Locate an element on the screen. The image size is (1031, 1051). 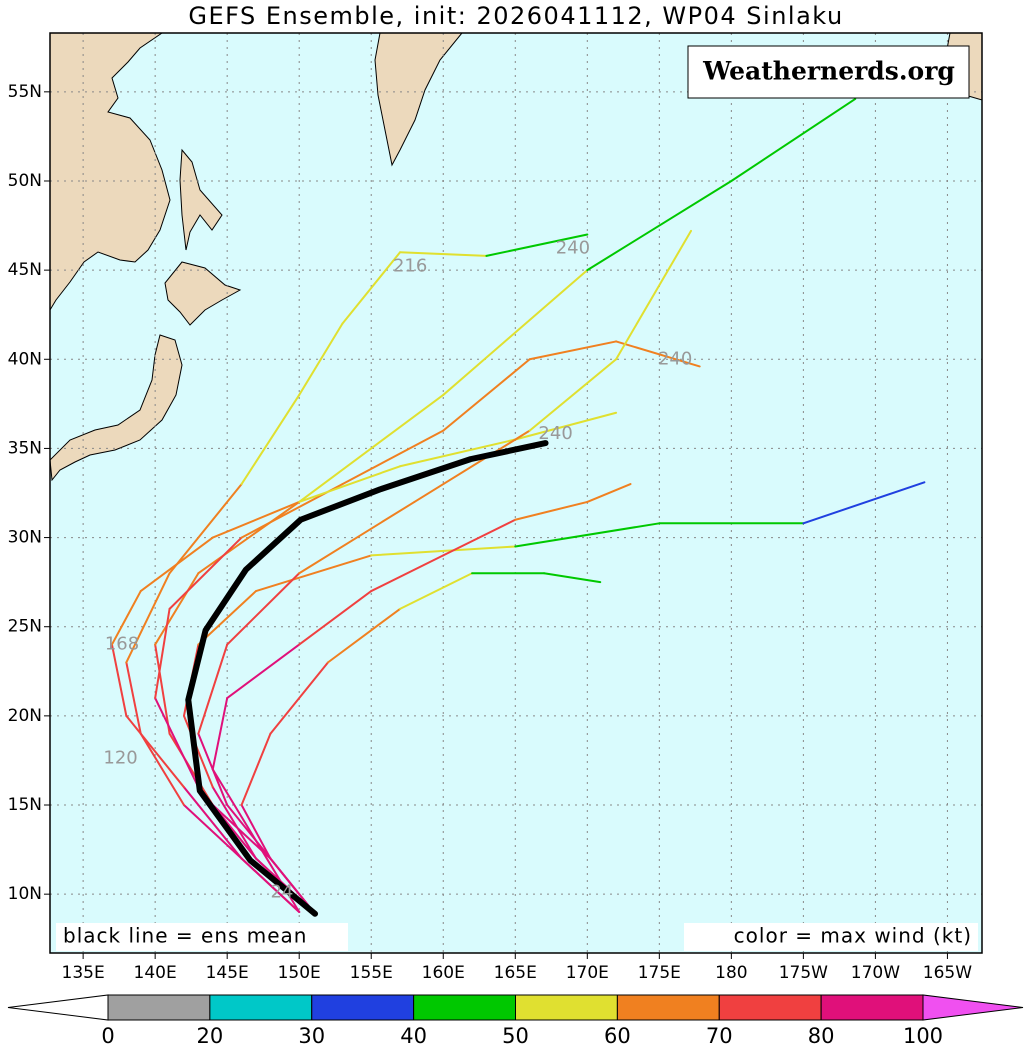
y-tick-label: 40N is located at coordinates (25, 359).